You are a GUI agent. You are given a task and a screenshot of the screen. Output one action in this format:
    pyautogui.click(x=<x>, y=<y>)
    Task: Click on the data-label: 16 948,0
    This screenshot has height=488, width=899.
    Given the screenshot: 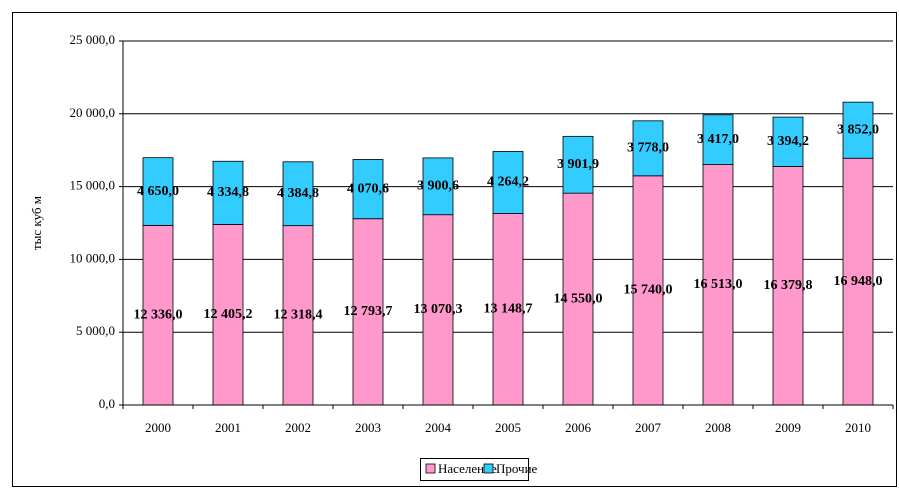 What is the action you would take?
    pyautogui.click(x=858, y=281)
    